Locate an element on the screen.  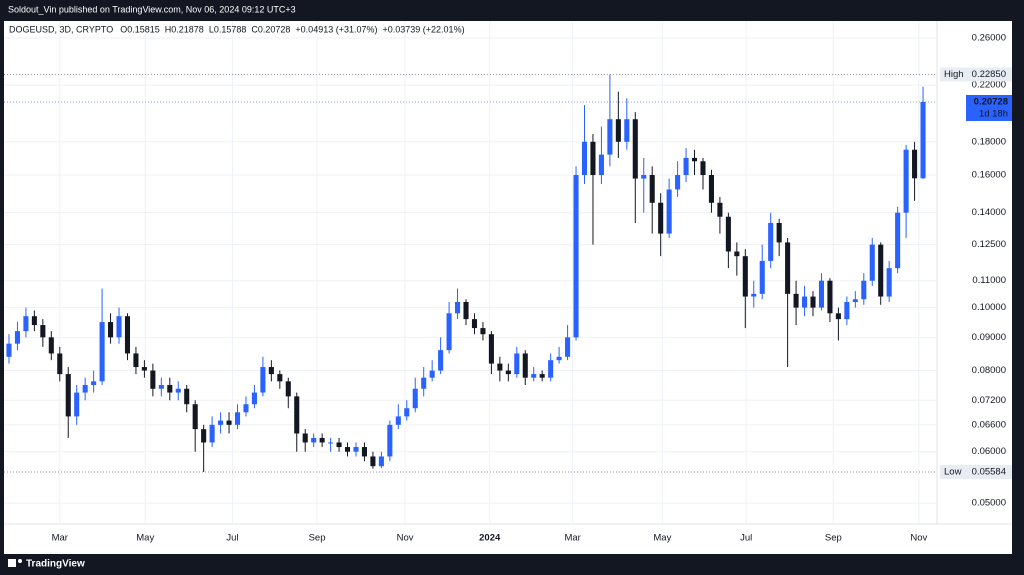
low-tag-name: Low is located at coordinates (953, 471).